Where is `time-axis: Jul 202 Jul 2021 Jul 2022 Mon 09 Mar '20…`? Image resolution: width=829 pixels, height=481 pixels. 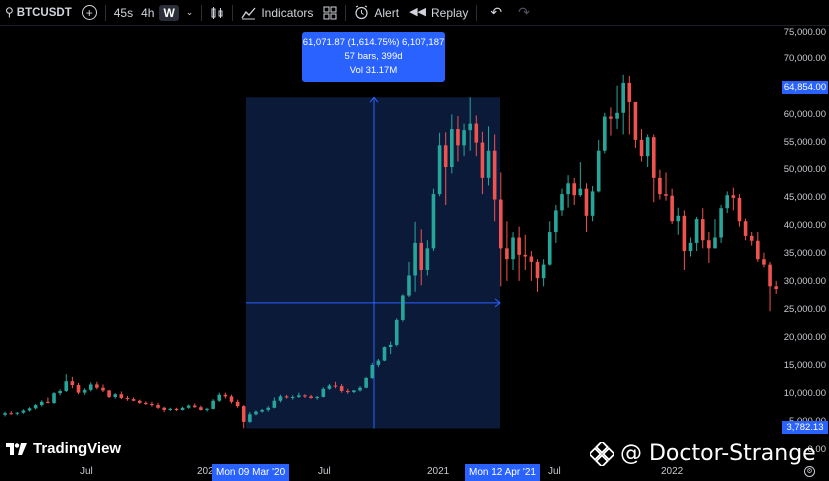 time-axis: Jul 202 Jul 2021 Jul 2022 Mon 09 Mar '20… is located at coordinates (414, 471).